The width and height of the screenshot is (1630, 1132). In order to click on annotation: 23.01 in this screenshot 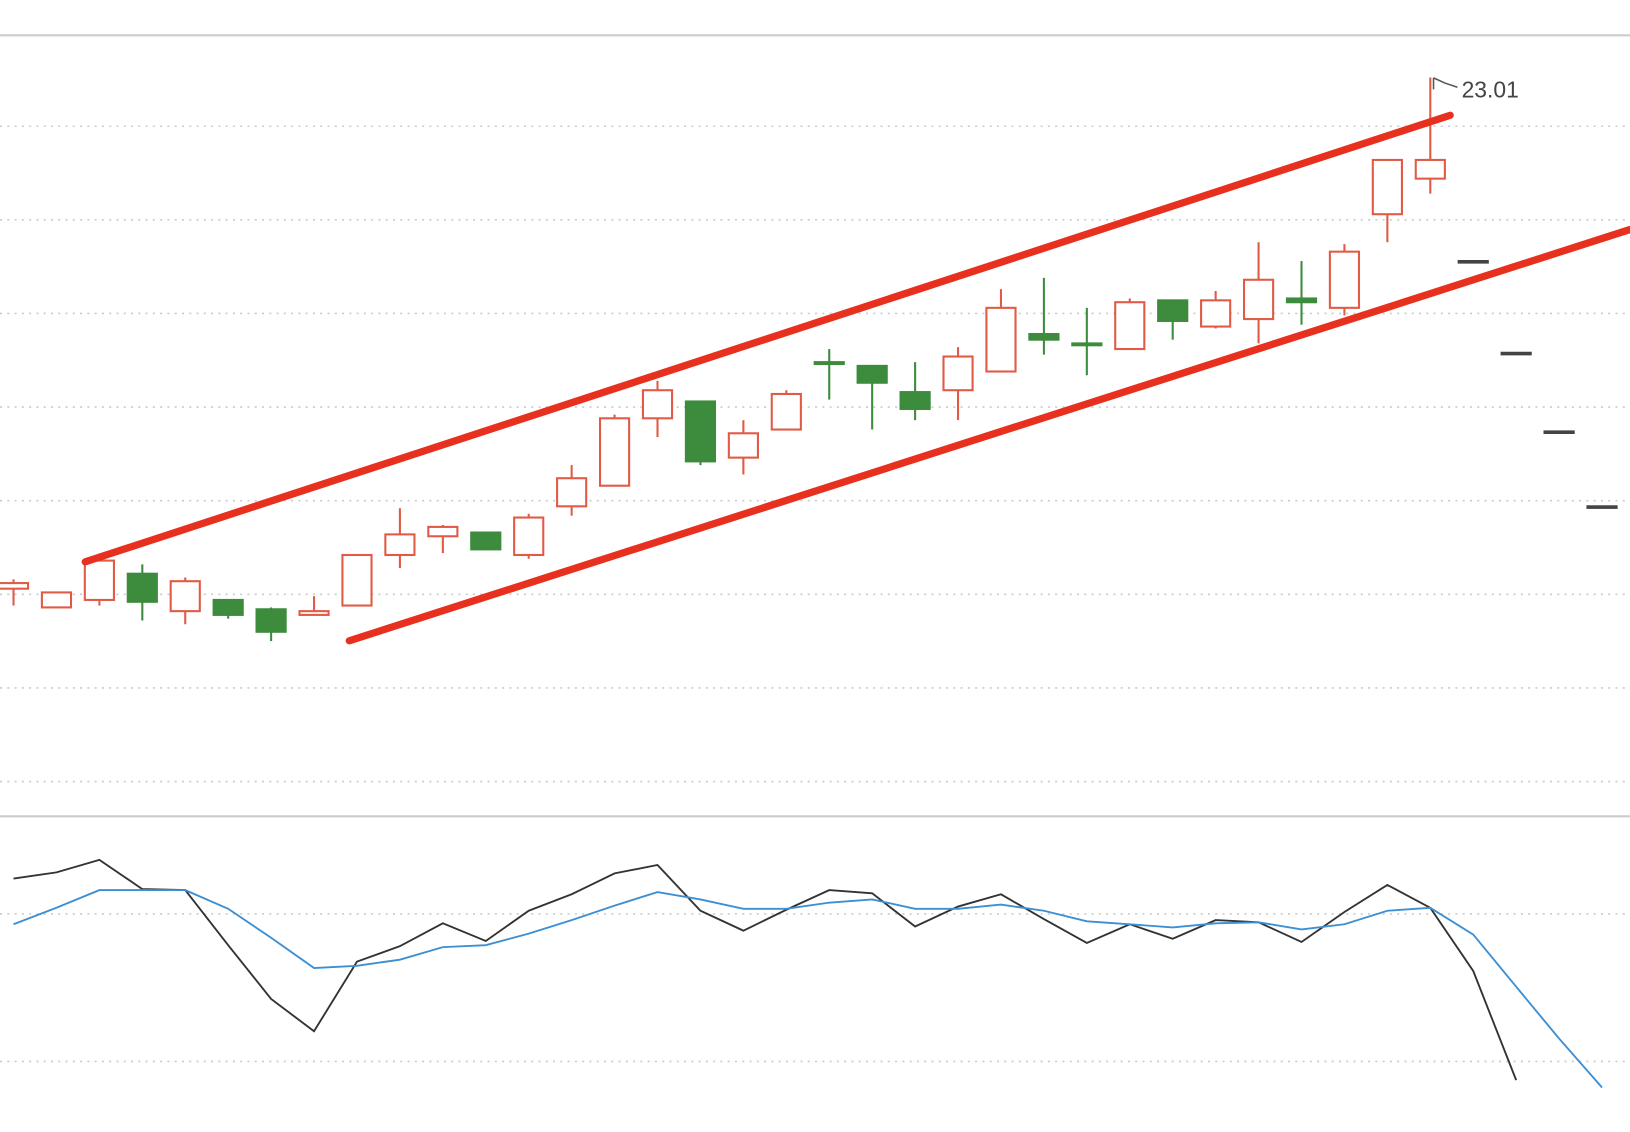, I will do `click(1490, 89)`.